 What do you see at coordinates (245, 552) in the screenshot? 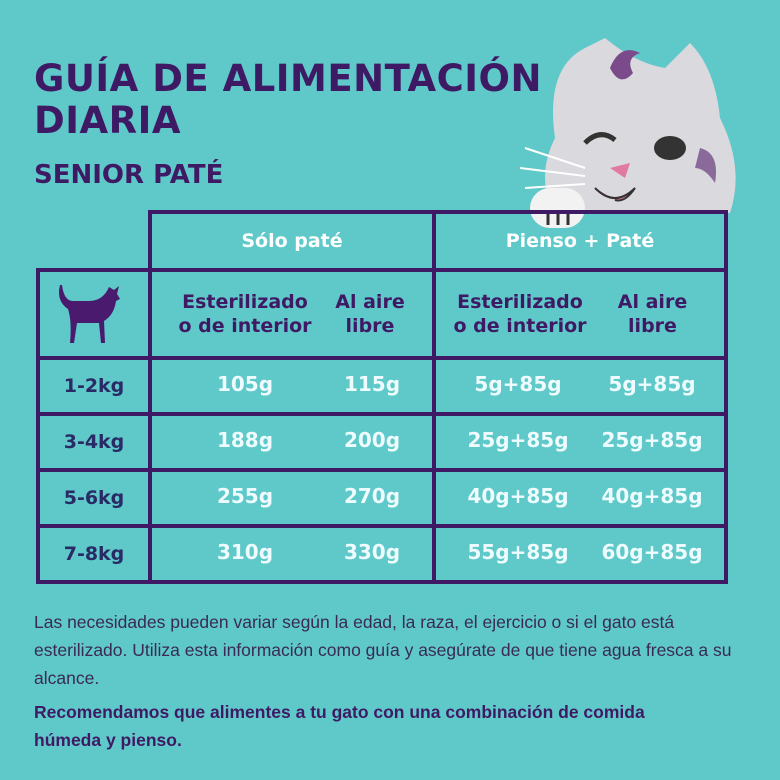
I see `table-value: 310g` at bounding box center [245, 552].